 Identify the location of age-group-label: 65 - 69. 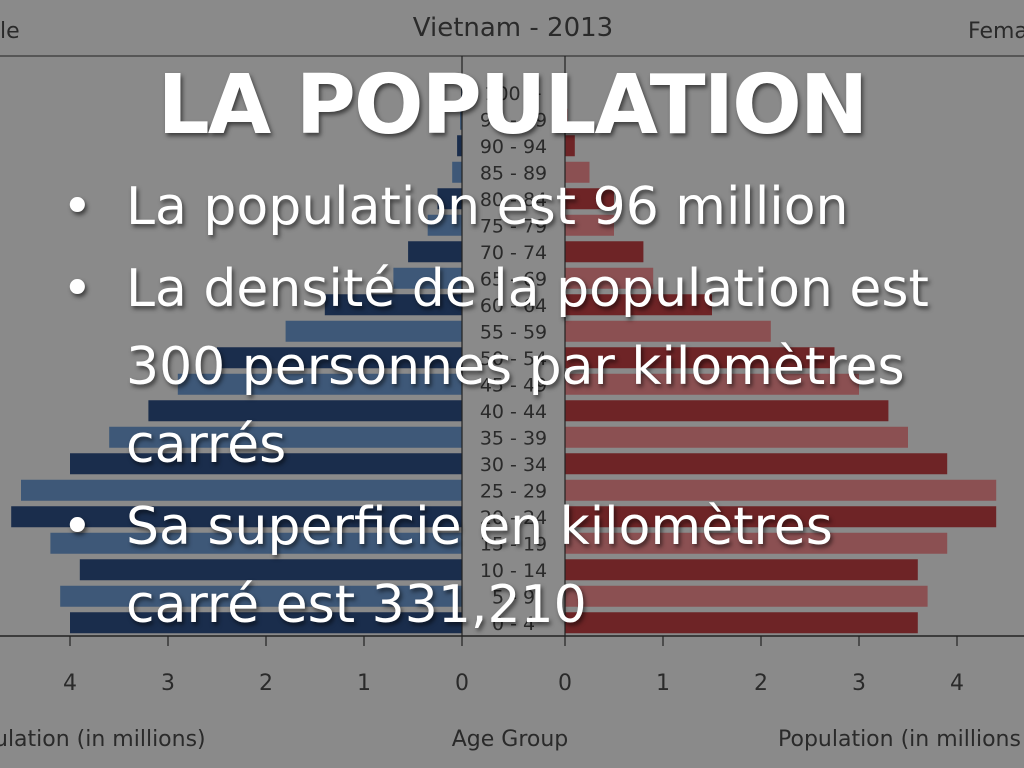
(513, 279).